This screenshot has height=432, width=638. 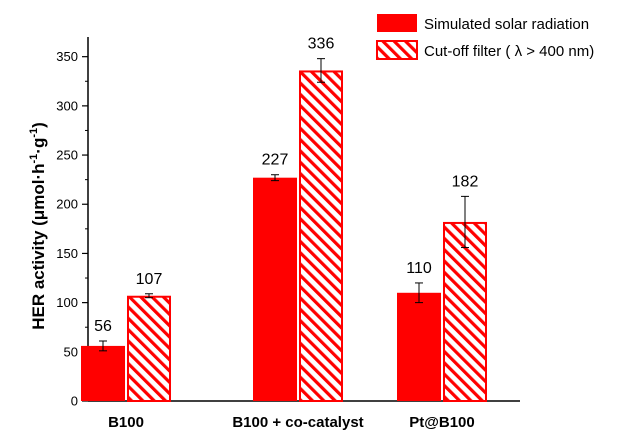 I want to click on category-labels: B100 B100 + co-catalyst Pt@B100, so click(x=291, y=422).